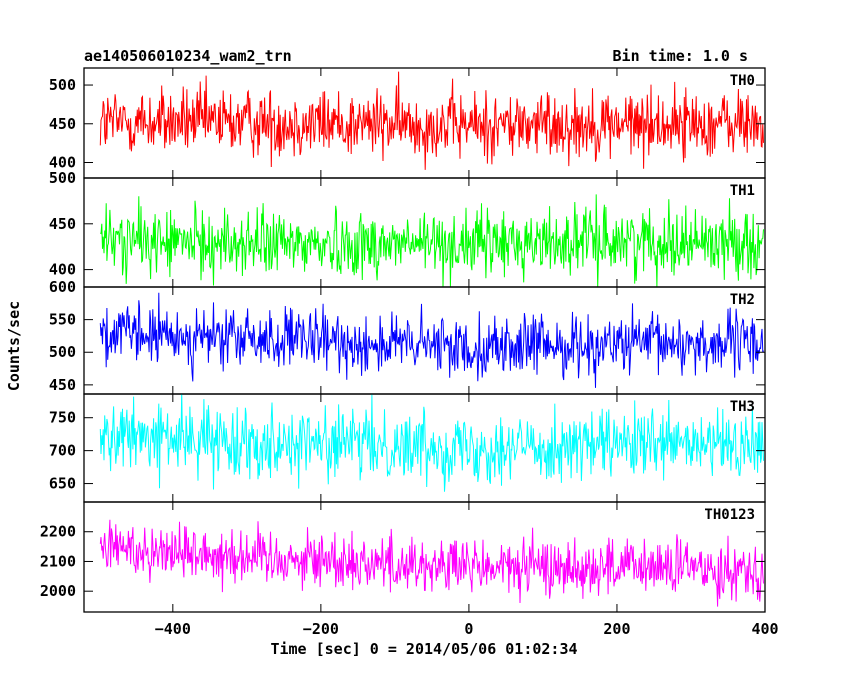  What do you see at coordinates (742, 81) in the screenshot?
I see `panel-label: TH0` at bounding box center [742, 81].